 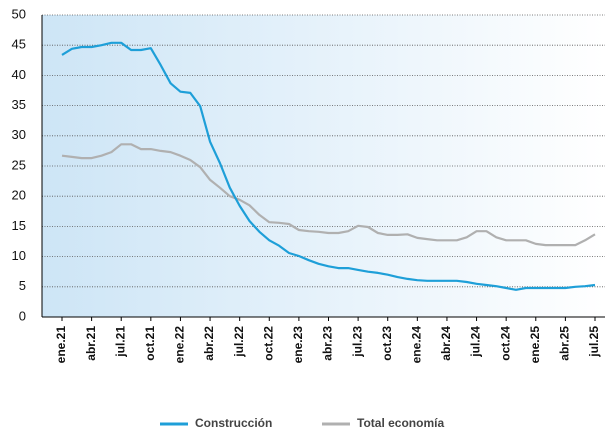 I want to click on x-tick-label: ene.21, so click(x=61, y=345).